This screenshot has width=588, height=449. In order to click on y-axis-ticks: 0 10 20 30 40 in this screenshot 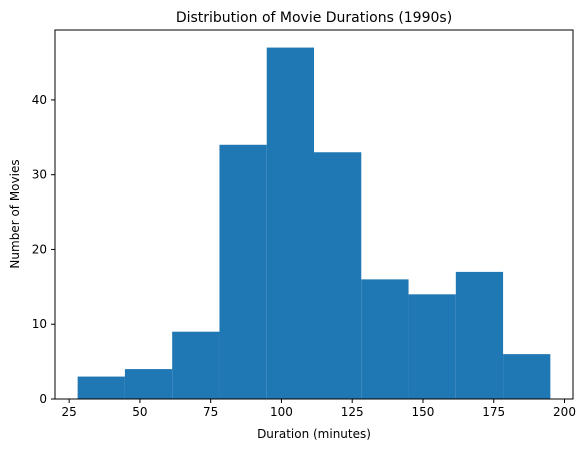, I will do `click(43, 249)`.